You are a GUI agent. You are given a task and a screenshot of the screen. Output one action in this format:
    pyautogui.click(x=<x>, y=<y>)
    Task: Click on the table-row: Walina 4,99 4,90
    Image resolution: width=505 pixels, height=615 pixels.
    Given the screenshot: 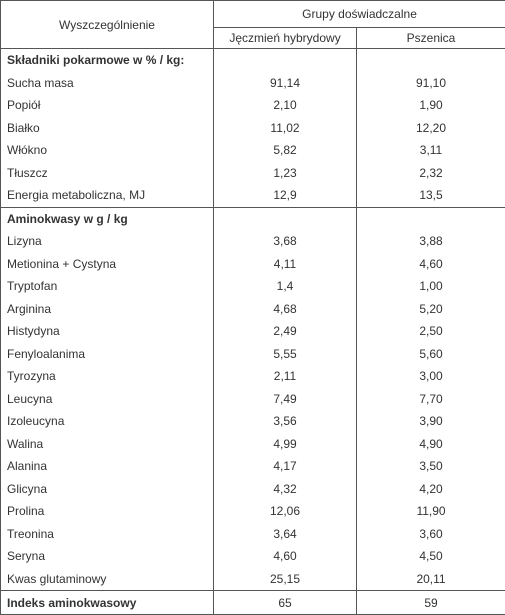 What is the action you would take?
    pyautogui.click(x=252, y=444)
    